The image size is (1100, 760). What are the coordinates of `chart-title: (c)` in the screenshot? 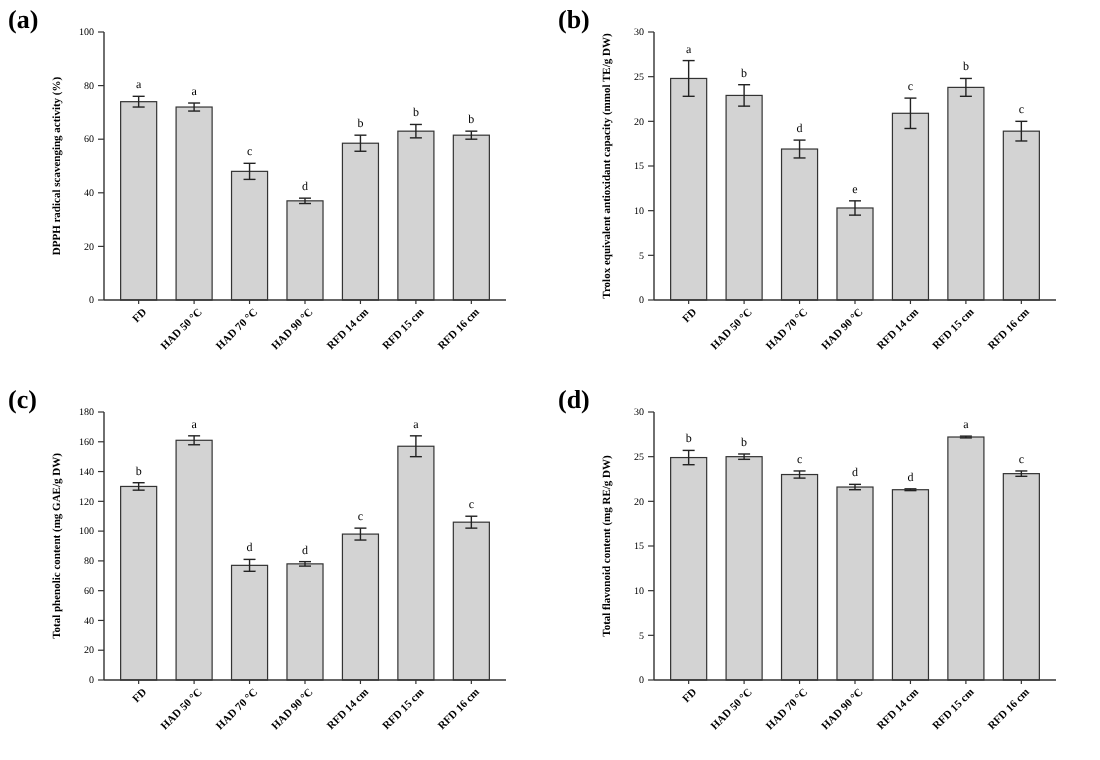 It's located at (22, 399).